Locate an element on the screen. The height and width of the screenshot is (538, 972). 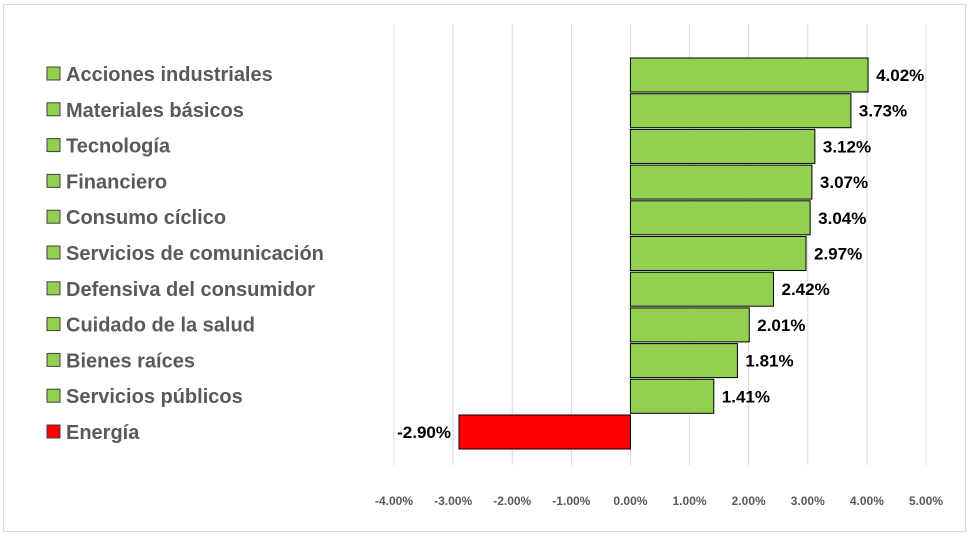
x-tick-label: -2.00% is located at coordinates (512, 501).